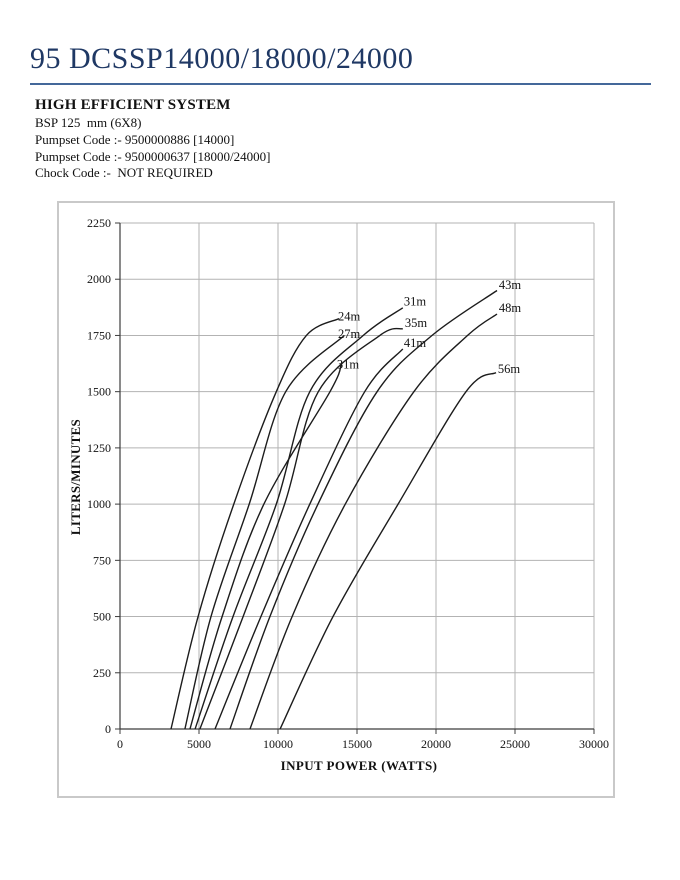 The image size is (680, 880). What do you see at coordinates (133, 105) in the screenshot?
I see `system-heading: HIGH EFFICIENT SYSTEM` at bounding box center [133, 105].